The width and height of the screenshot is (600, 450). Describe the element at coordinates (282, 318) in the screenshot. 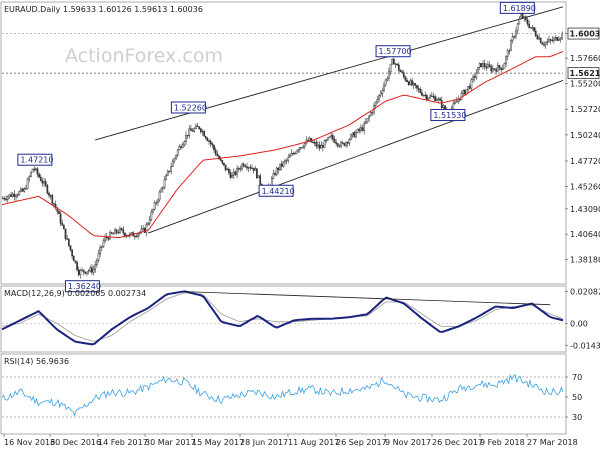

I see `macd-layer` at that location.